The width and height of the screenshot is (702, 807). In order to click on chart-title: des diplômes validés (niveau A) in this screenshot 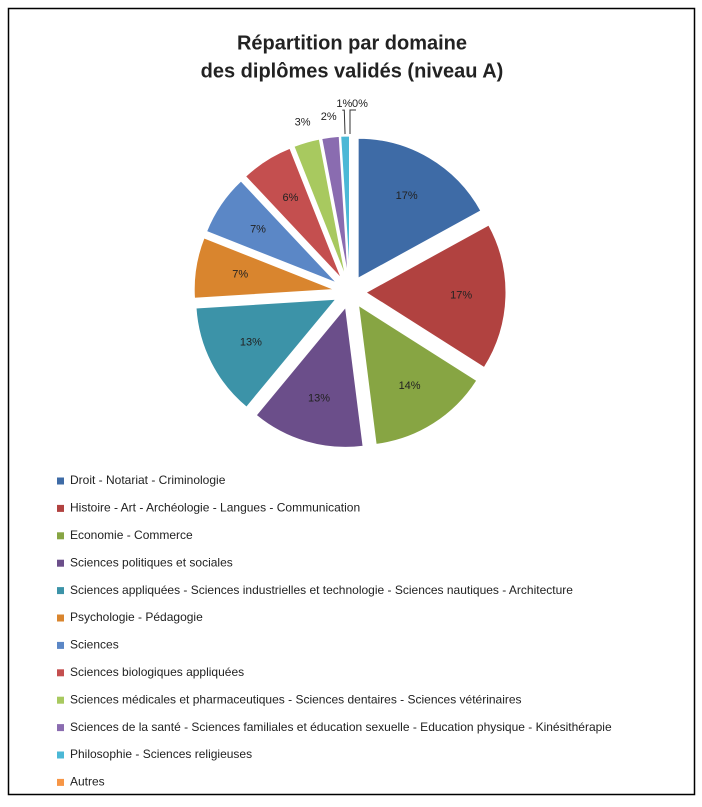, I will do `click(352, 71)`.